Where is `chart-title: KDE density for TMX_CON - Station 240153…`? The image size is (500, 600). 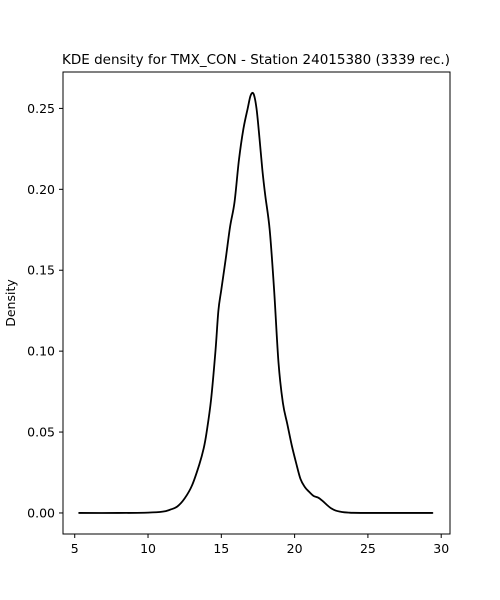
chart-title: KDE density for TMX_CON - Station 240153… is located at coordinates (256, 60).